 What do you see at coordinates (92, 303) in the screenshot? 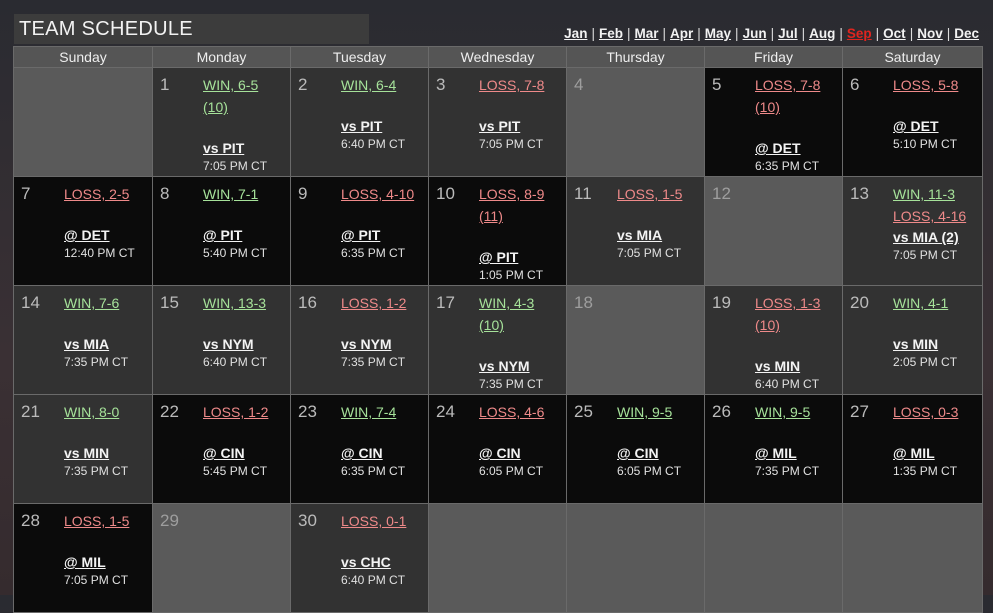
I see `game-result-link: WIN, 7-6` at bounding box center [92, 303].